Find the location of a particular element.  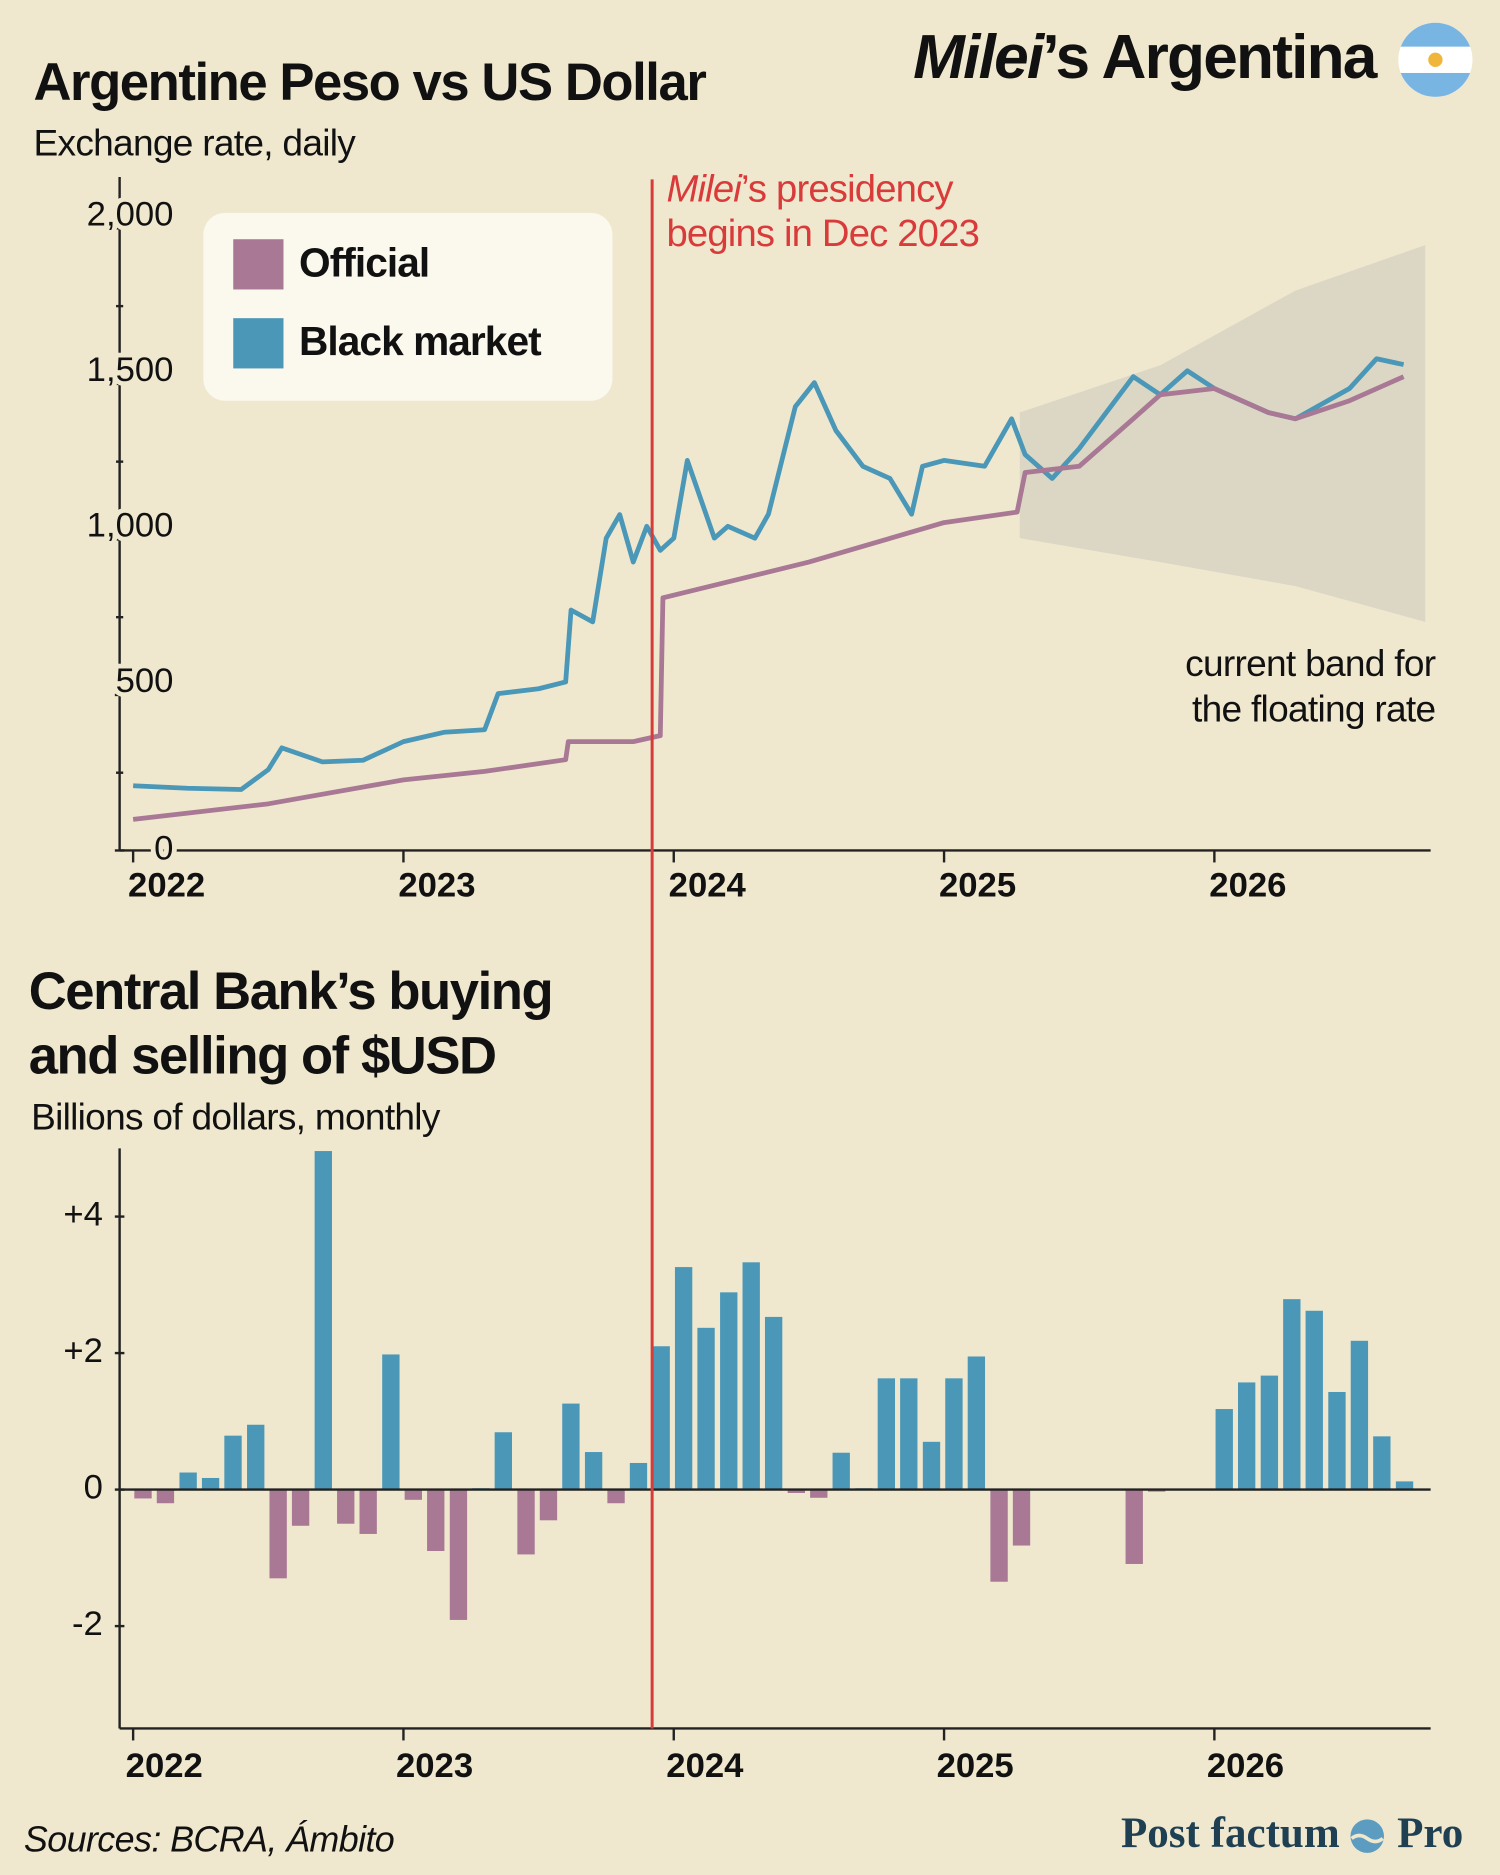

flag-icon is located at coordinates (1435, 59).